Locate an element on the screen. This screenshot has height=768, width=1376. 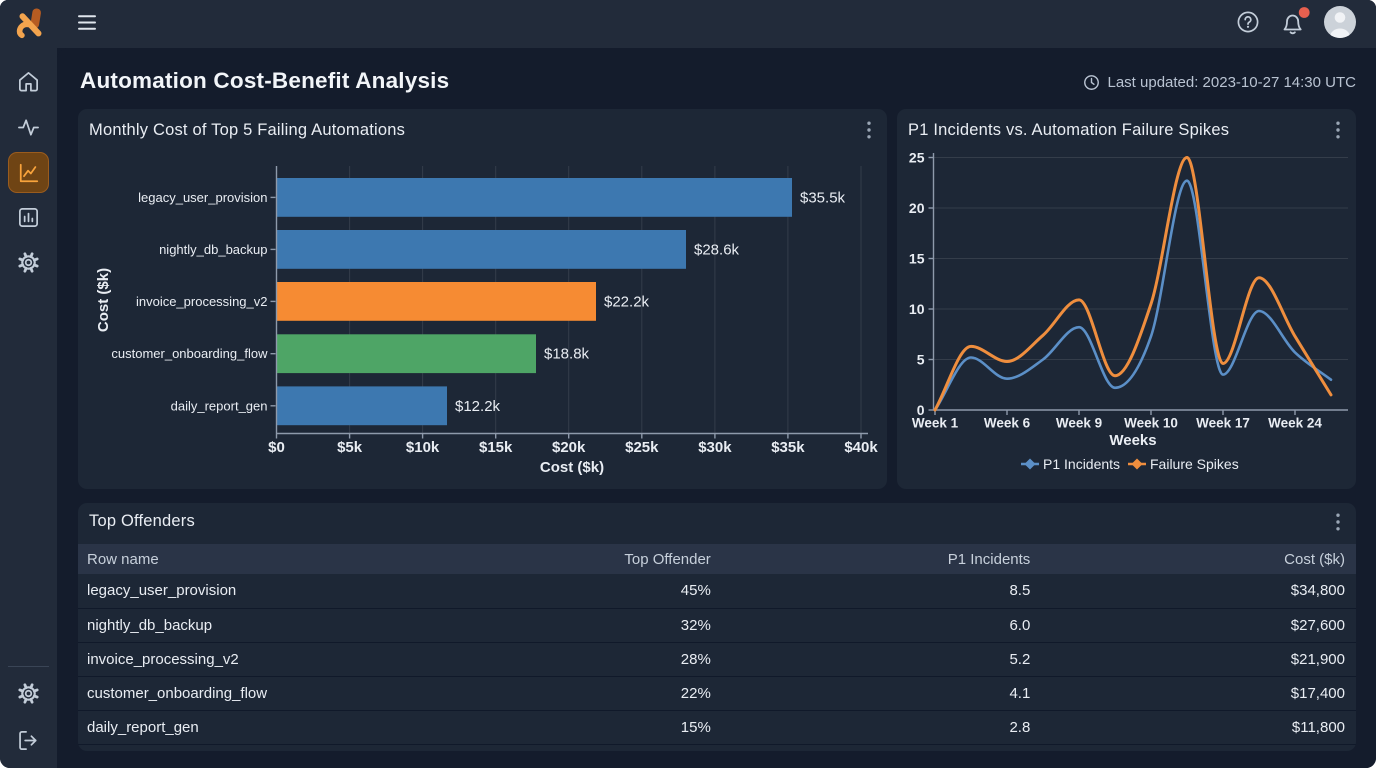
svg-text: $12.2k is located at coordinates (478, 406).